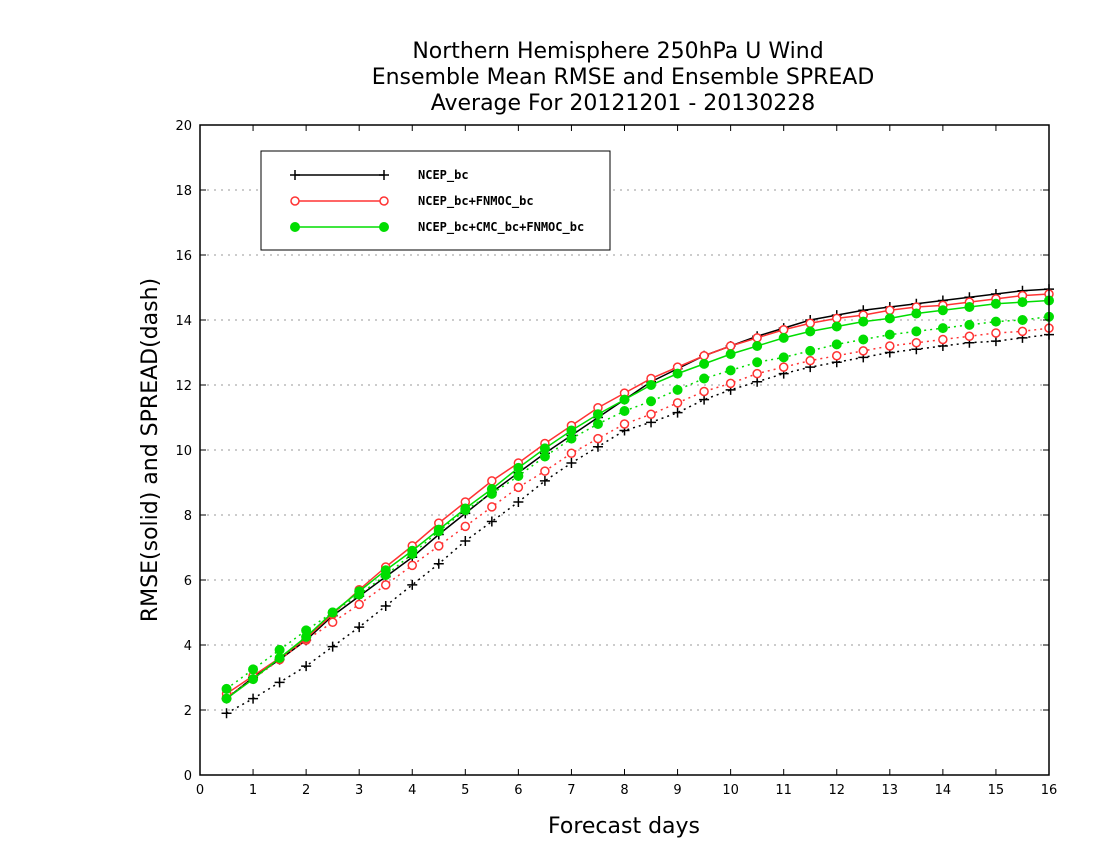  I want to click on chart-title-line-1: Northern Hemisphere 250hPa U Wind, so click(617, 51).